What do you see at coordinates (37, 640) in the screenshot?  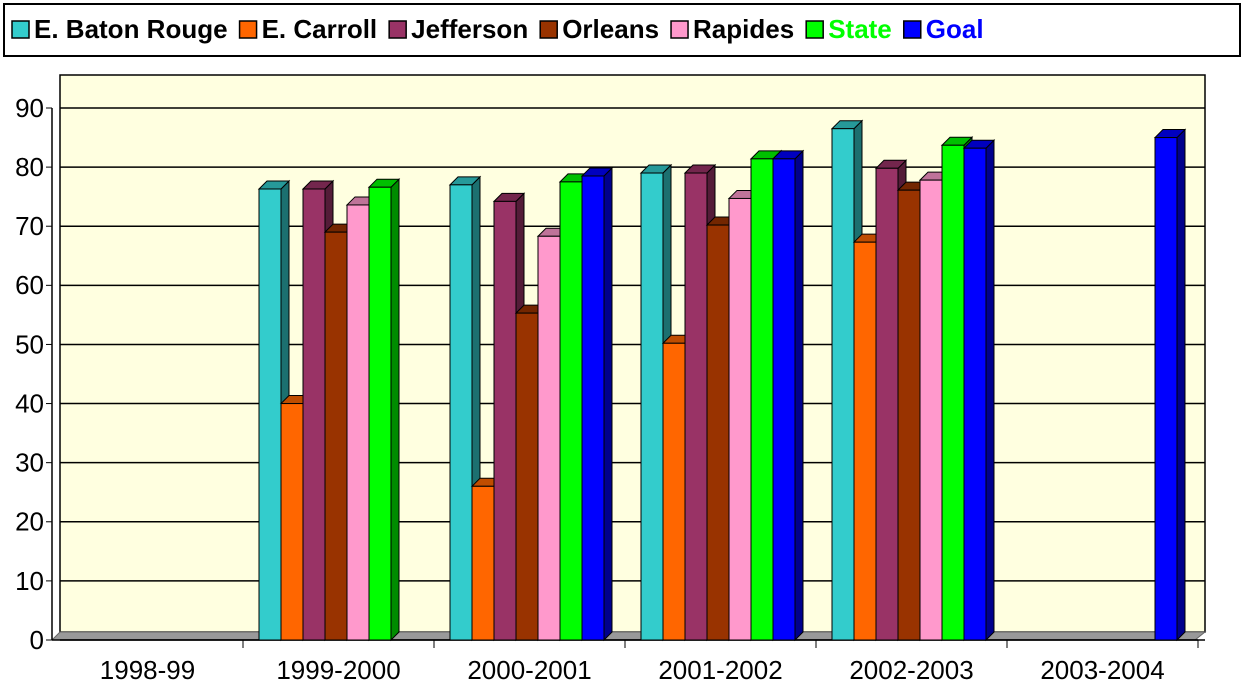 I see `y-tick-label: 0` at bounding box center [37, 640].